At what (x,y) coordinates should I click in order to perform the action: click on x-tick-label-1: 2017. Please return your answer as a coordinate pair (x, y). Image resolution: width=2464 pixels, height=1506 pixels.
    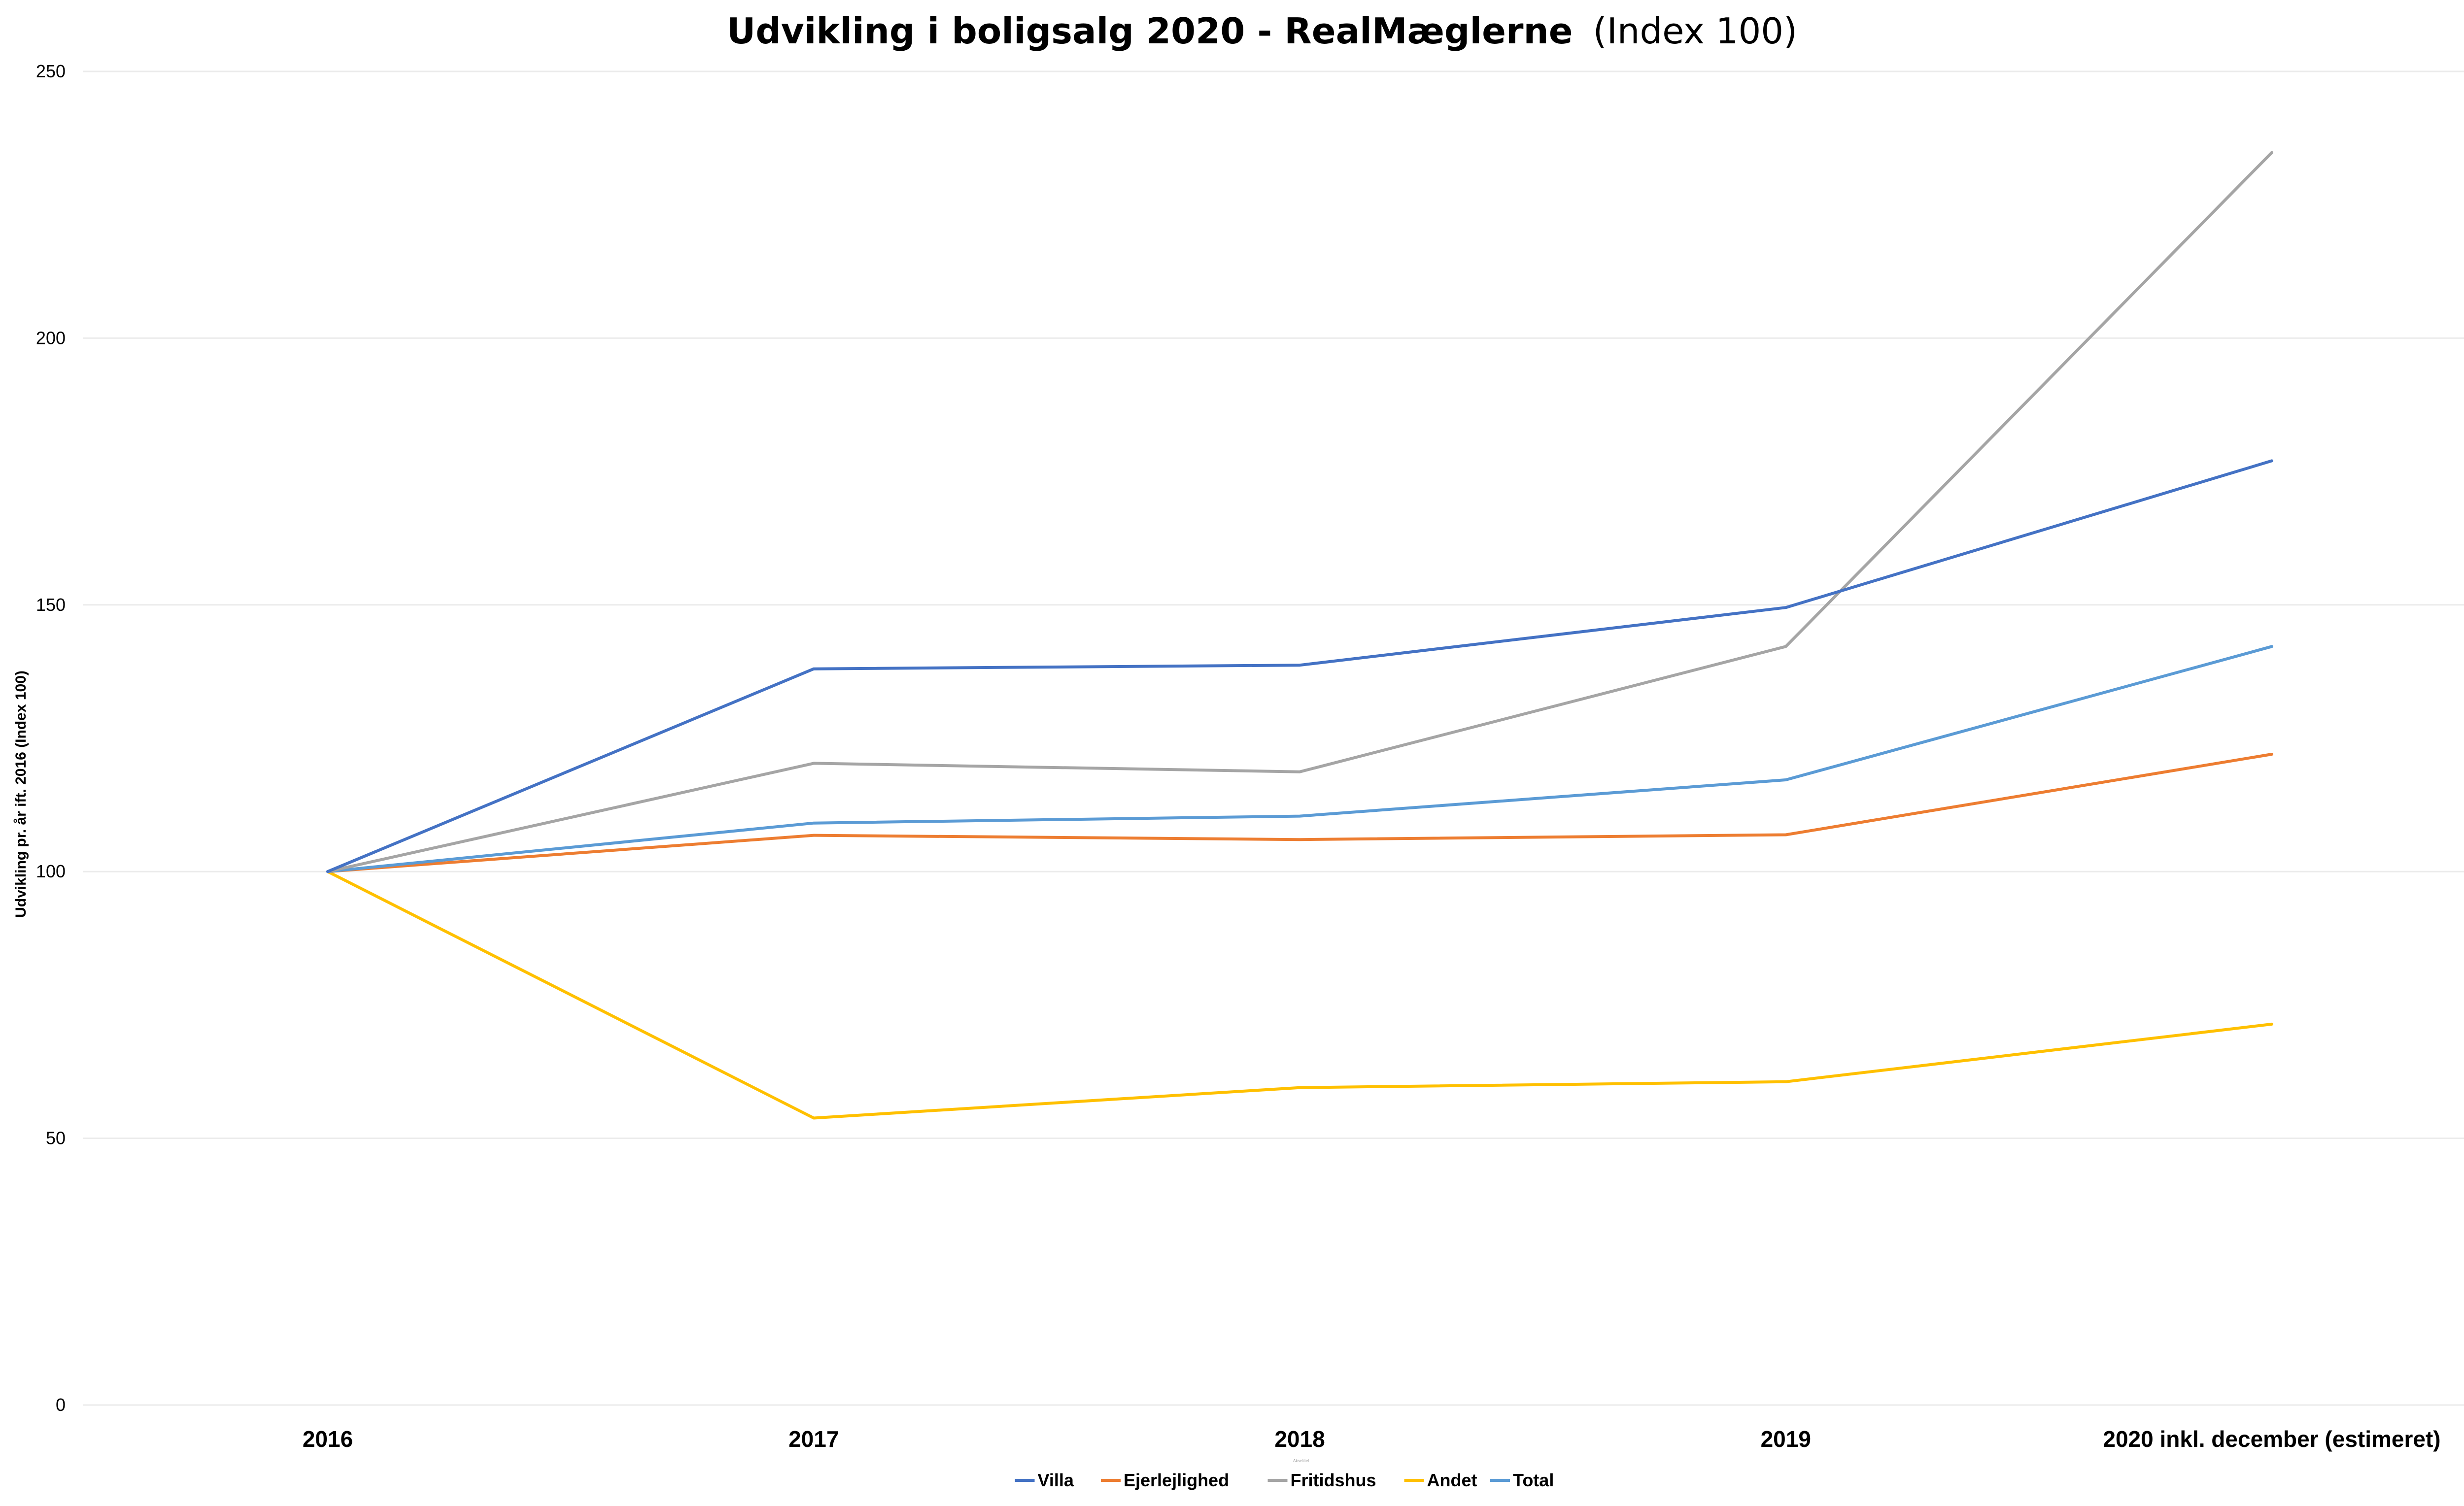
    Looking at the image, I should click on (813, 1439).